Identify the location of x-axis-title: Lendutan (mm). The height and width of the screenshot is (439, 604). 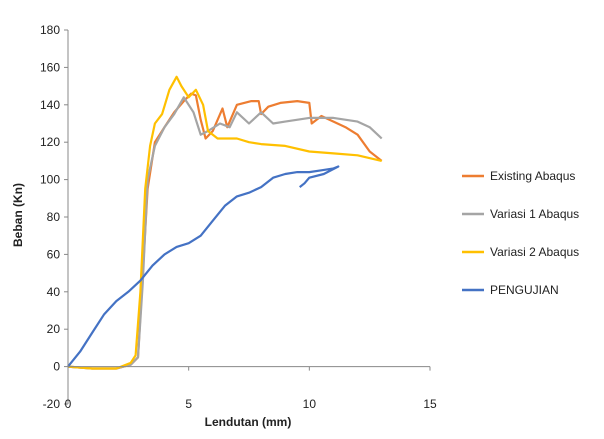
(248, 422).